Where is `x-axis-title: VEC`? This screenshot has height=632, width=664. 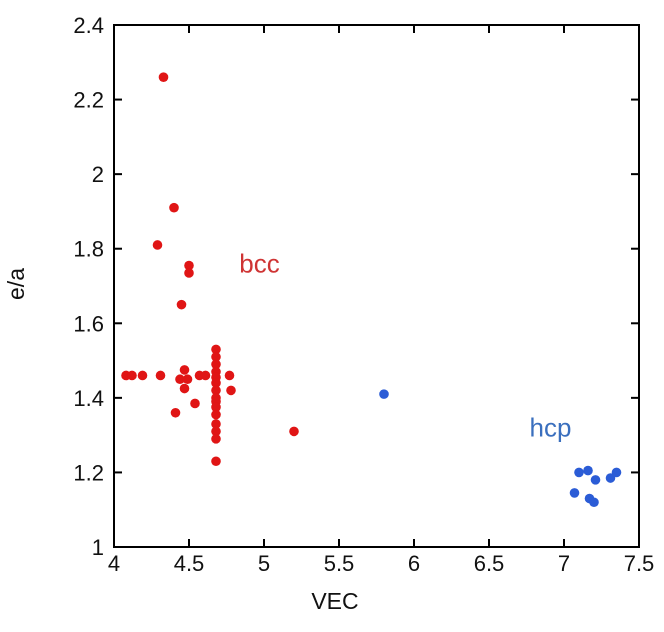 x-axis-title: VEC is located at coordinates (334, 601).